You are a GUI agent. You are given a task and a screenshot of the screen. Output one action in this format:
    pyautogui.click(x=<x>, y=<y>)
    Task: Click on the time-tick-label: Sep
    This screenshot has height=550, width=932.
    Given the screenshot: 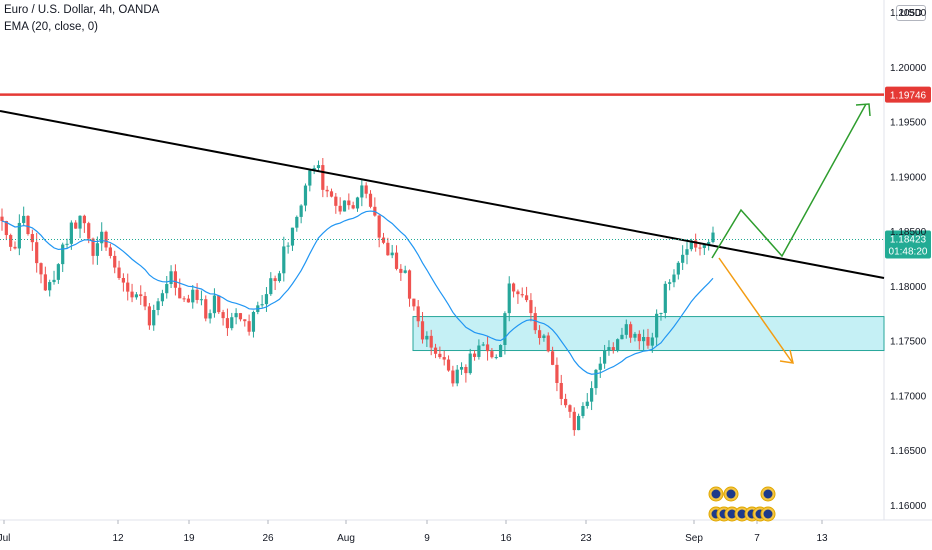 What is the action you would take?
    pyautogui.click(x=694, y=538)
    